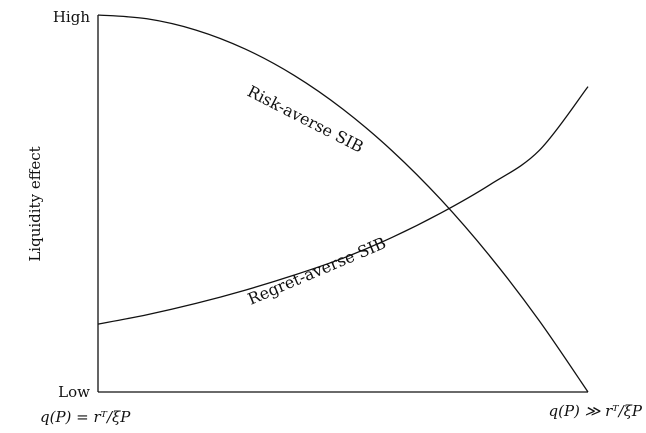  What do you see at coordinates (74, 392) in the screenshot?
I see `y-tick-low: Low` at bounding box center [74, 392].